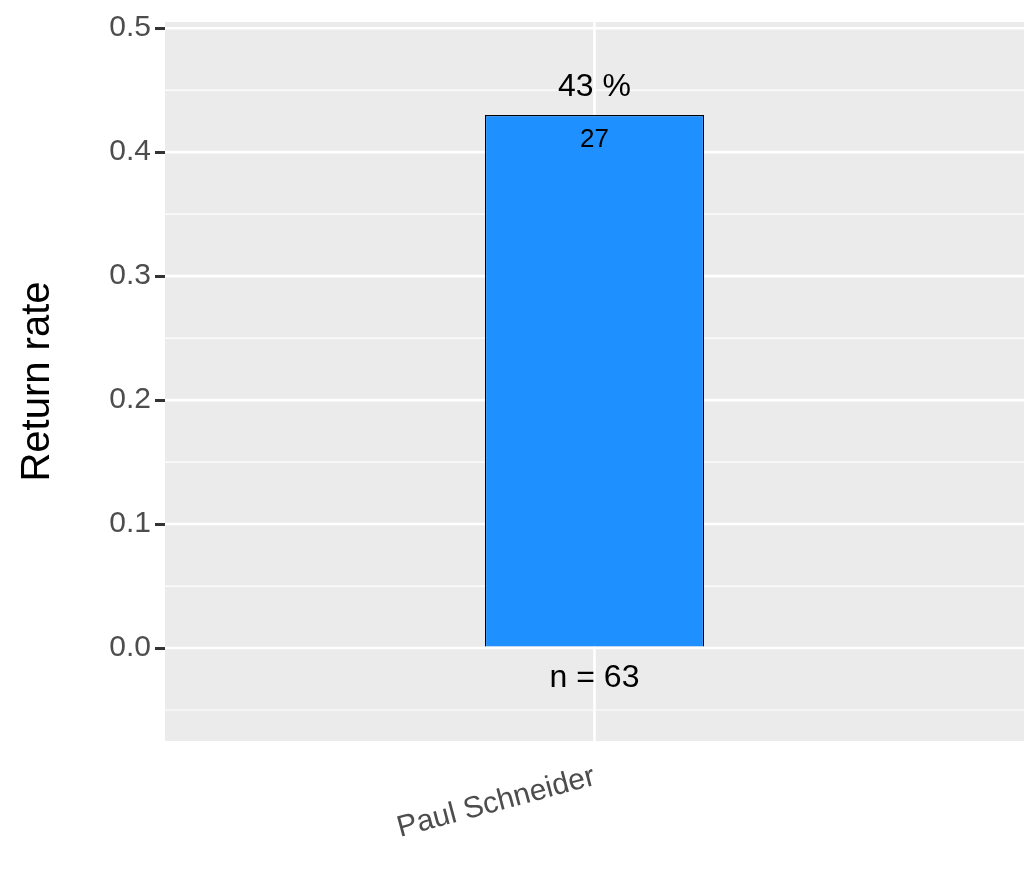 The height and width of the screenshot is (877, 1024). Describe the element at coordinates (594, 675) in the screenshot. I see `annotation: n = 63` at that location.